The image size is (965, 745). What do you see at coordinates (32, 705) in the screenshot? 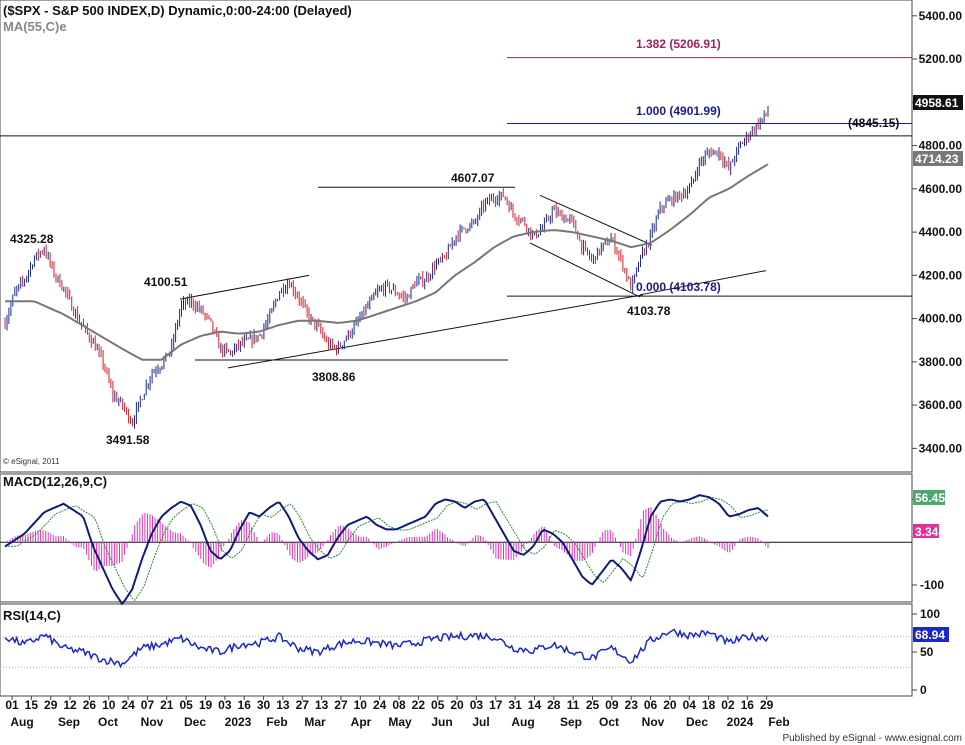
I see `x-day-label: 15` at bounding box center [32, 705].